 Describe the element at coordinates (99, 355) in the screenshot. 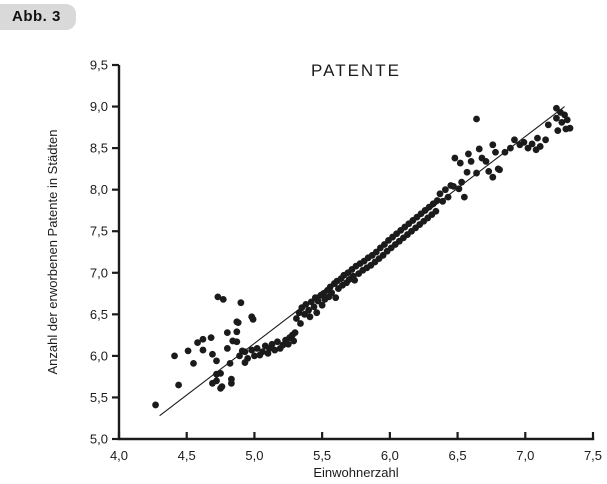

I see `y-tick-label: 6,0` at that location.